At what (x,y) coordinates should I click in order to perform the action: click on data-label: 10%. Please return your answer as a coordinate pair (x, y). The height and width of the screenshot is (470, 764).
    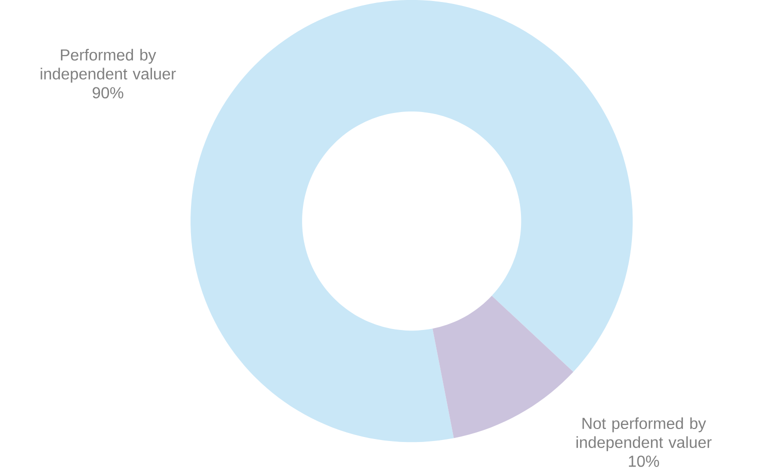
    Looking at the image, I should click on (644, 461).